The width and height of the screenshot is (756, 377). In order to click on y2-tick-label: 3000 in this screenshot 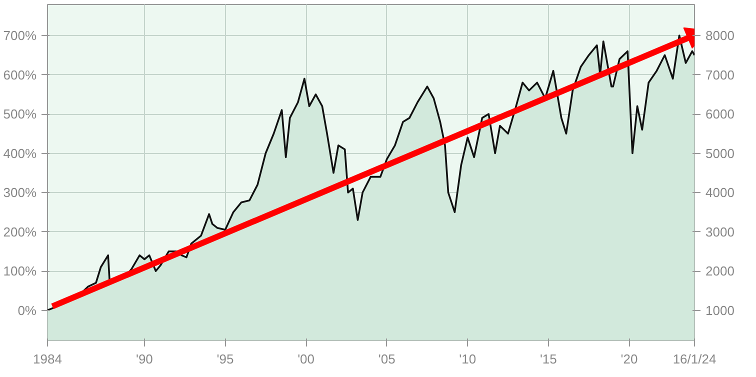, I will do `click(720, 232)`.